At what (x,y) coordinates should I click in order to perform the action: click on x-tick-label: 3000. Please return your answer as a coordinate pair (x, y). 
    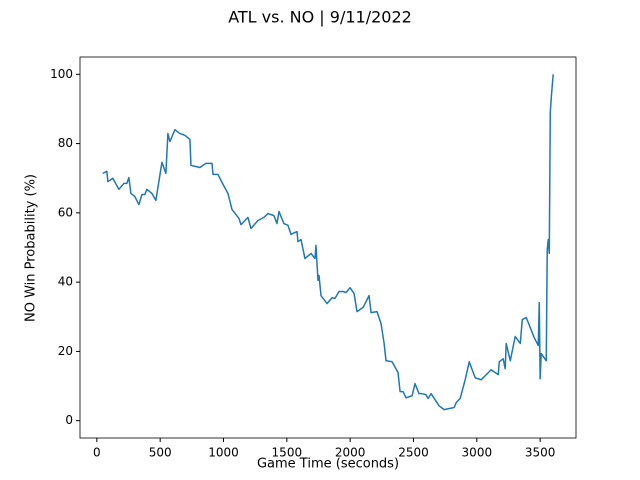
    Looking at the image, I should click on (477, 453).